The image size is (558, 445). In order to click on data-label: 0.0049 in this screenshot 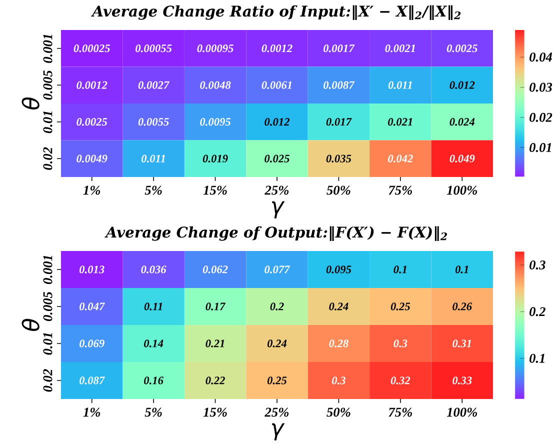, I will do `click(92, 158)`.